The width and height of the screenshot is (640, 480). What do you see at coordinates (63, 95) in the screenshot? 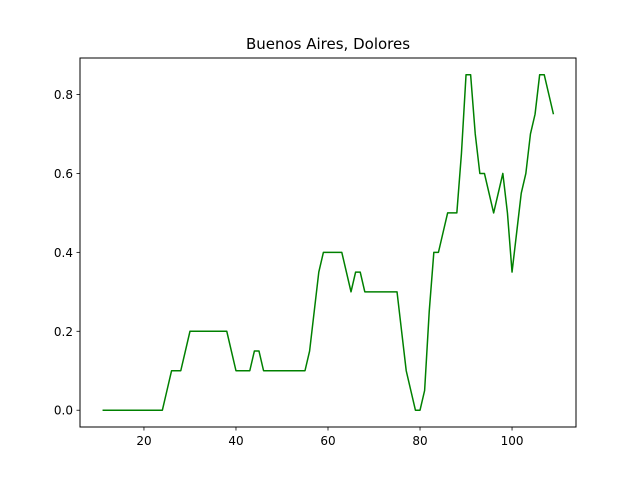
I see `y-tick-label: 0.8` at bounding box center [63, 95].